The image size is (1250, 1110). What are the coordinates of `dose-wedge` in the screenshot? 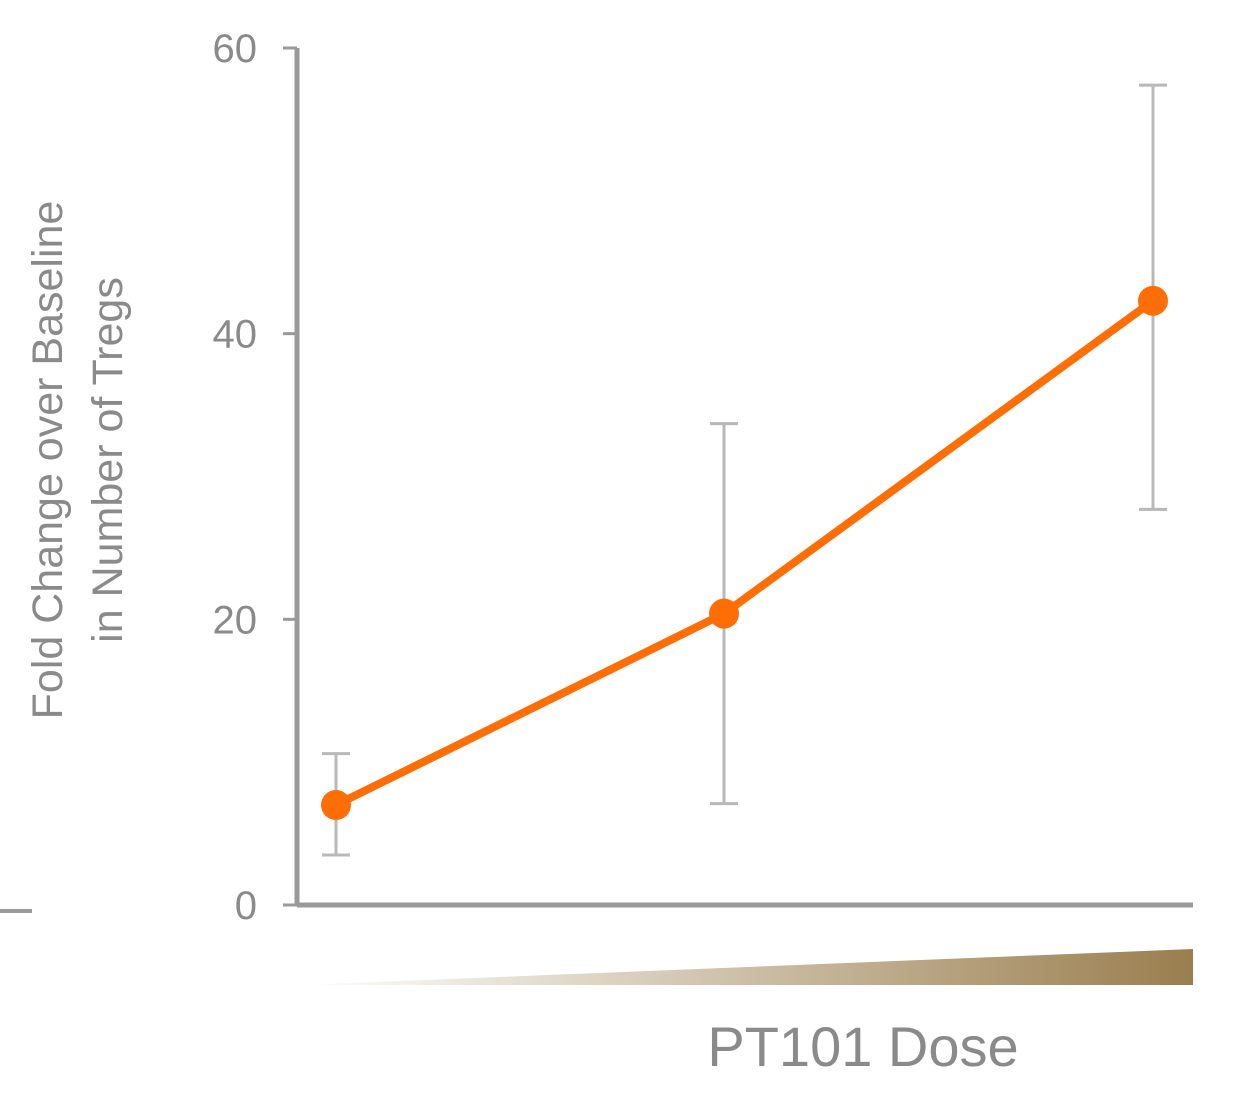 It's located at (746, 967).